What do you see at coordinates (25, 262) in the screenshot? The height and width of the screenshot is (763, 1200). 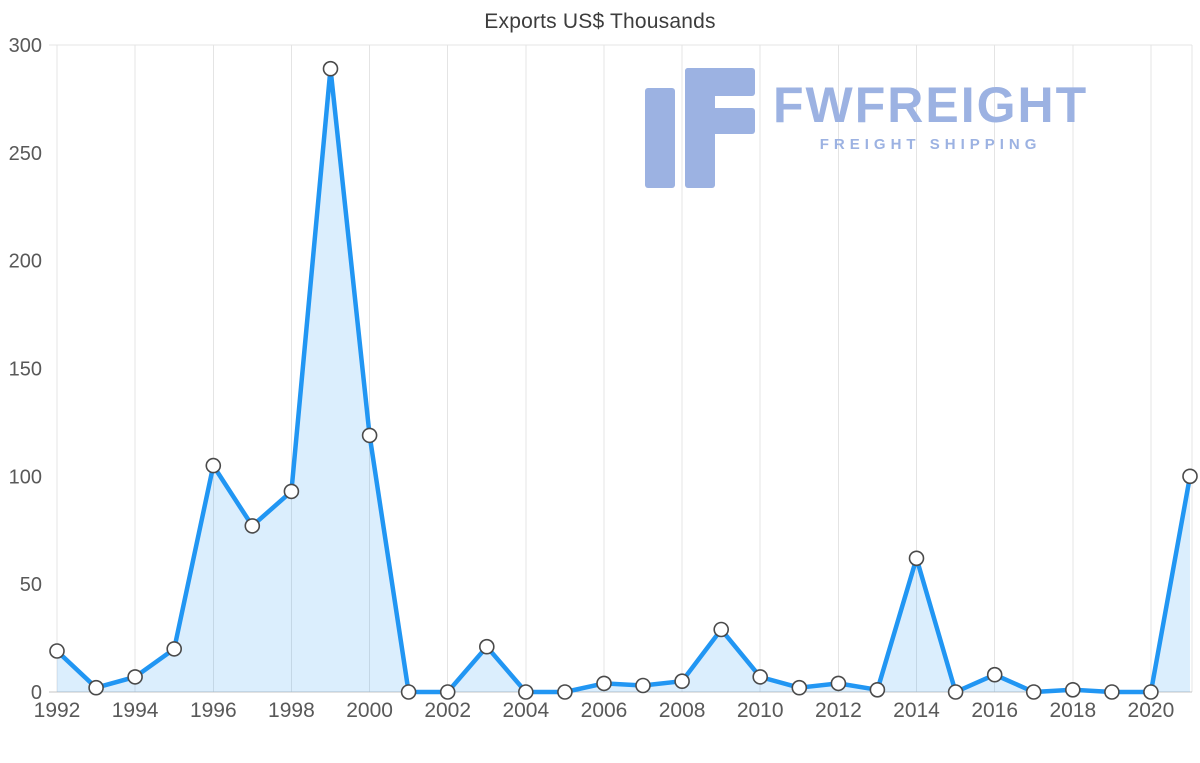 I see `y-tick-label: 200` at bounding box center [25, 262].